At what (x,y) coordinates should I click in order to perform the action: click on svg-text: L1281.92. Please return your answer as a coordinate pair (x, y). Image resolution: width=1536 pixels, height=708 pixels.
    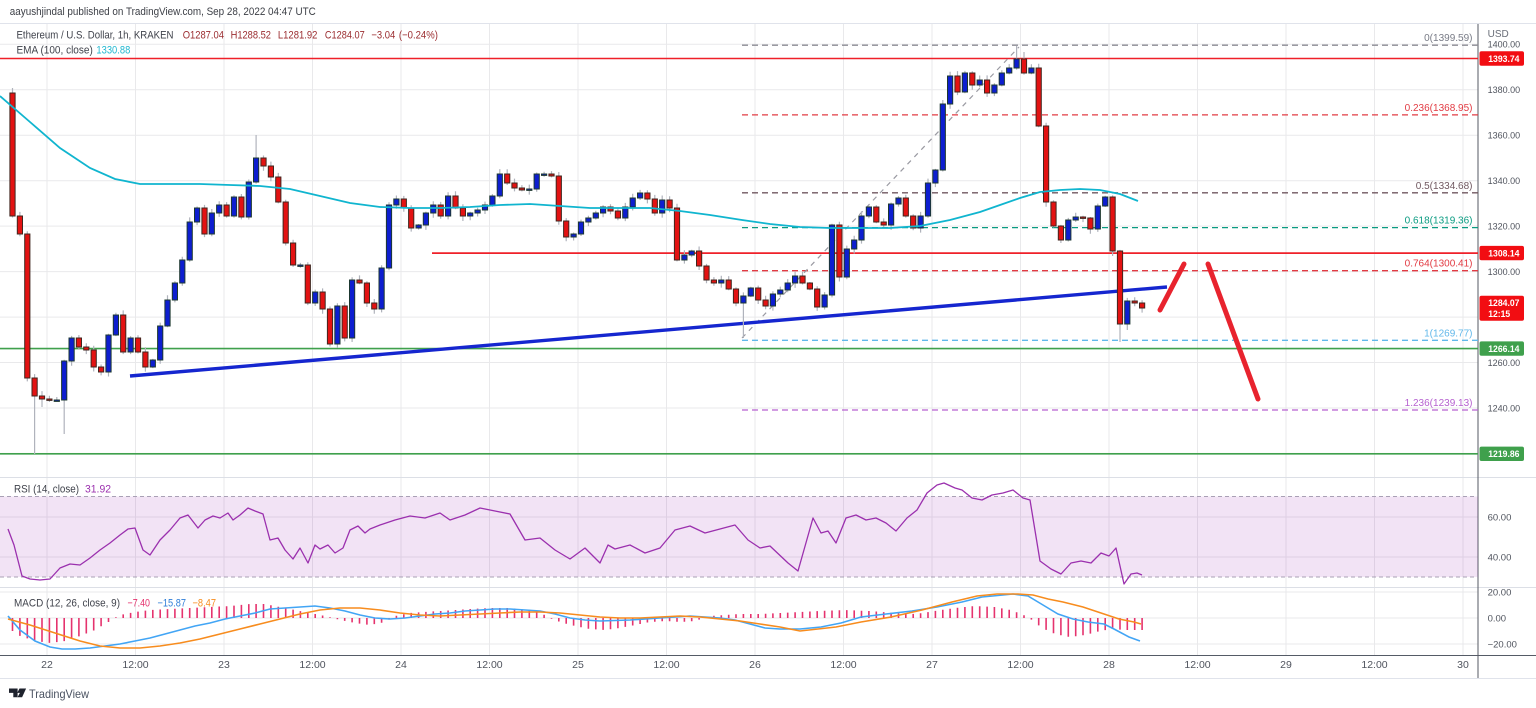
    Looking at the image, I should click on (298, 35).